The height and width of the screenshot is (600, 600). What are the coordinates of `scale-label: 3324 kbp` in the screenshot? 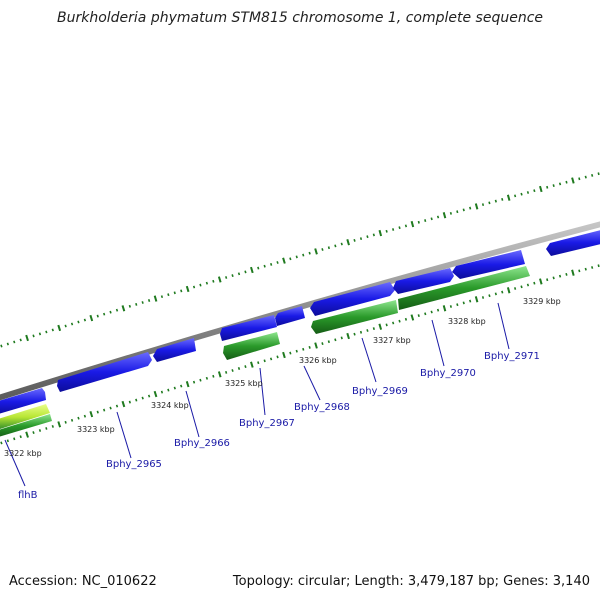 It's located at (170, 405).